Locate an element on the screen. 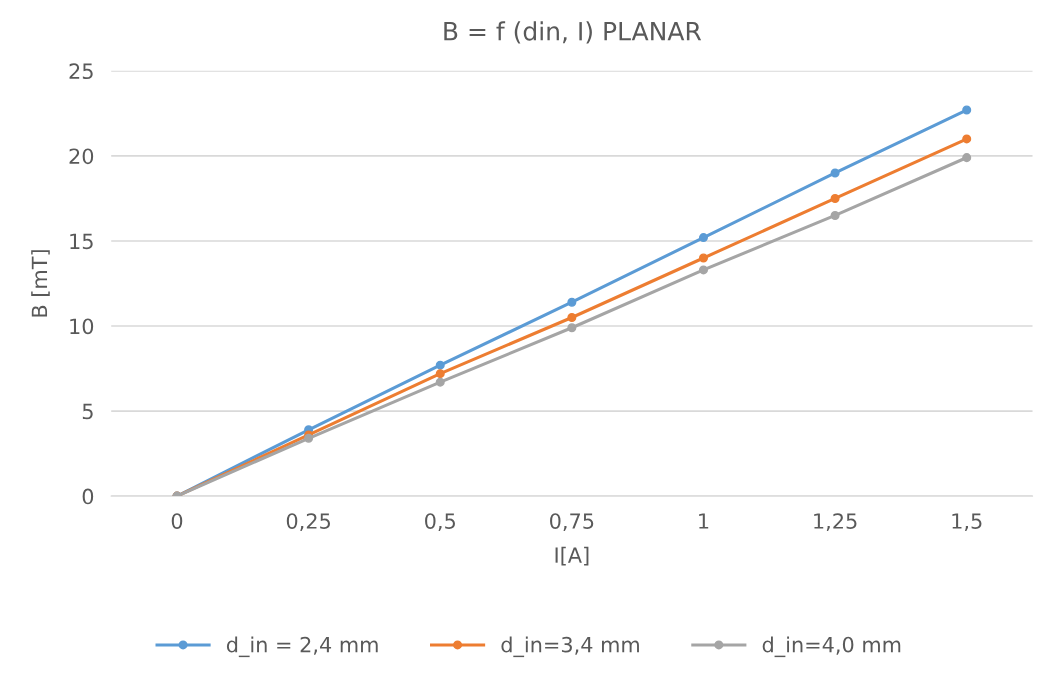 This screenshot has height=675, width=1059. y-axis-title: B [mT] is located at coordinates (40, 283).